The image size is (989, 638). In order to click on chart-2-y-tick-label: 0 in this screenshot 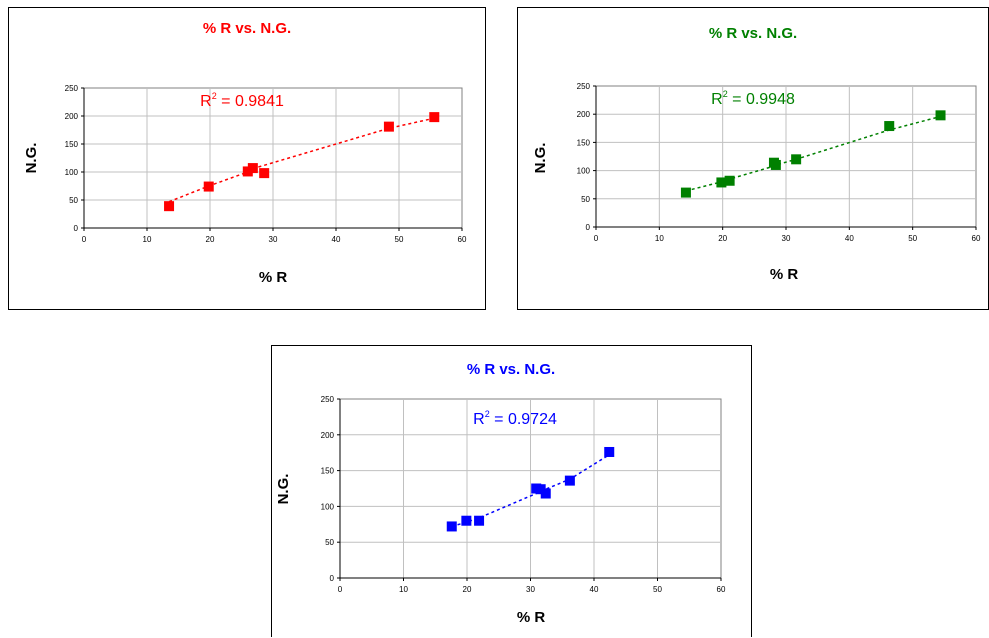, I will do `click(588, 227)`.